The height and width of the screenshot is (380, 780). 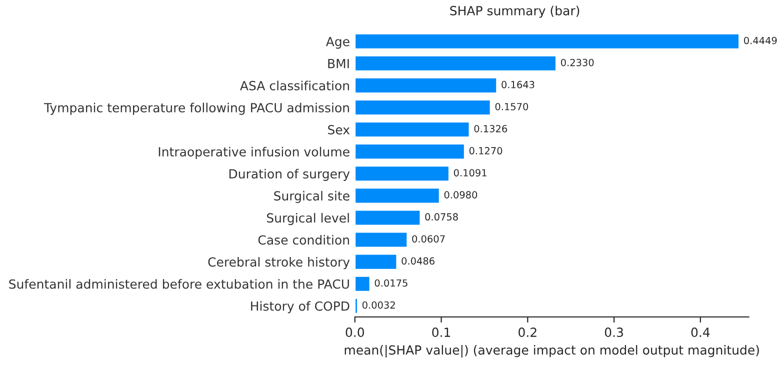 What do you see at coordinates (196, 108) in the screenshot?
I see `y-tick-label: Tympanic temperature following PACU admission` at bounding box center [196, 108].